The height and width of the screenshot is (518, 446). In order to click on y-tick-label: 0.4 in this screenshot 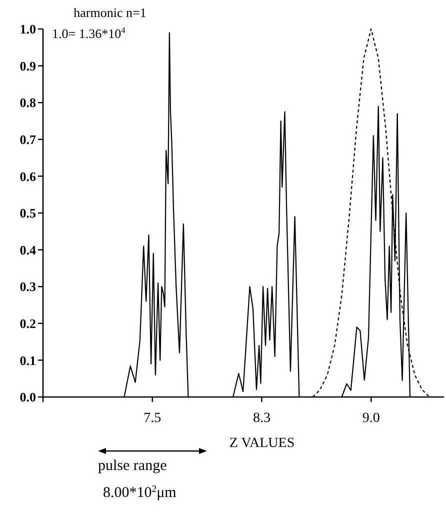, I will do `click(28, 250)`.